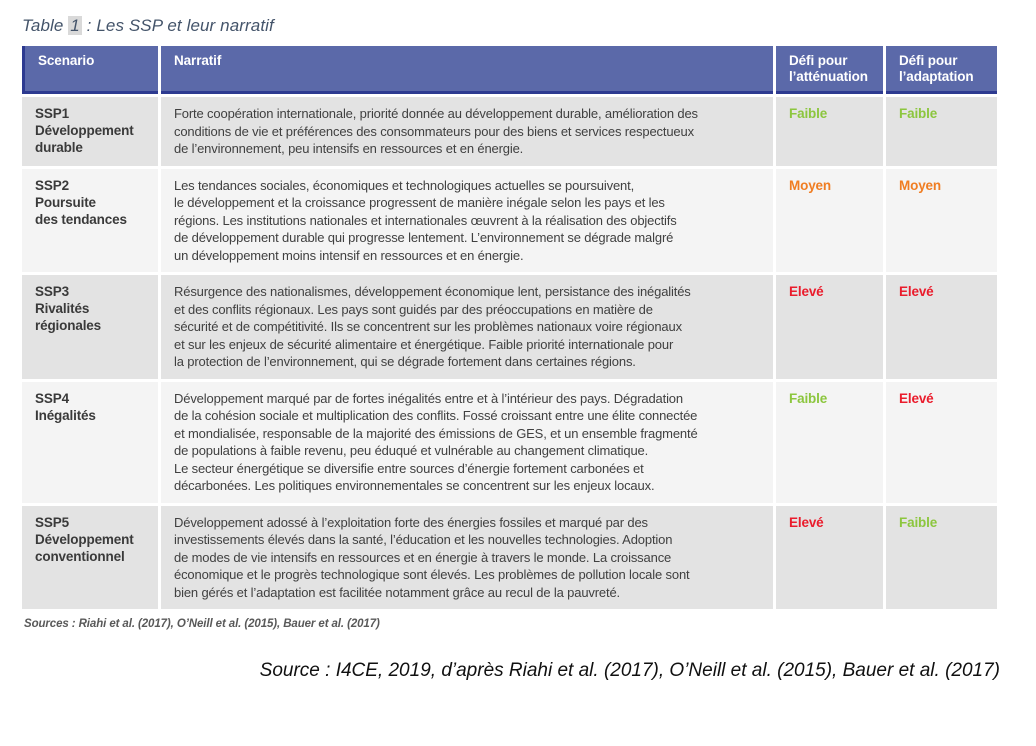 The image size is (1036, 746). I want to click on table-title: Table 1 : Les SSP et leur narratif, so click(529, 26).